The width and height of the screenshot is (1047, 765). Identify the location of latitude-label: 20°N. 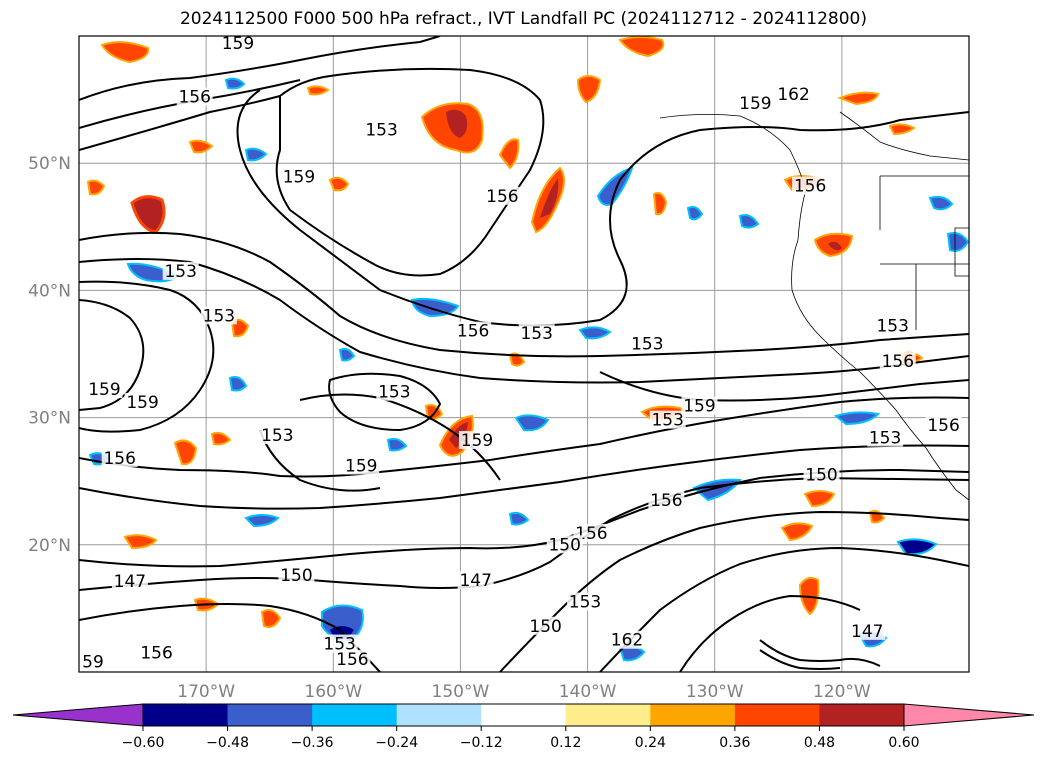
(49, 546).